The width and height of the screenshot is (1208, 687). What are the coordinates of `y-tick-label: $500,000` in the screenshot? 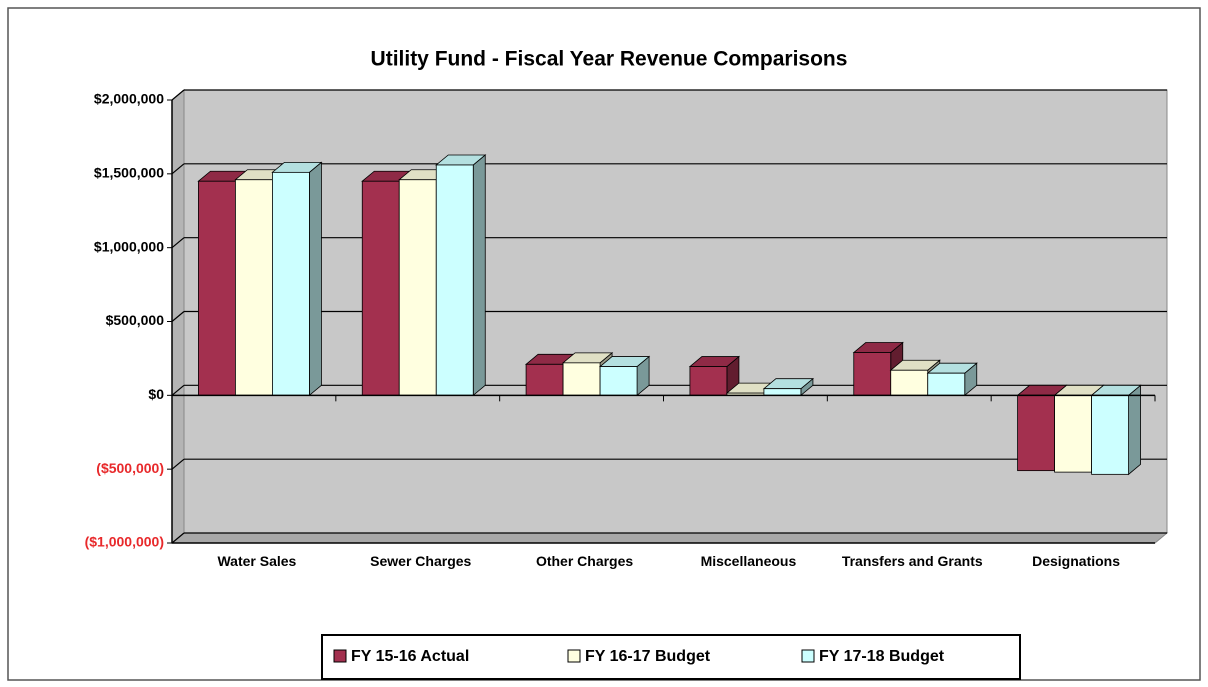 It's located at (135, 320).